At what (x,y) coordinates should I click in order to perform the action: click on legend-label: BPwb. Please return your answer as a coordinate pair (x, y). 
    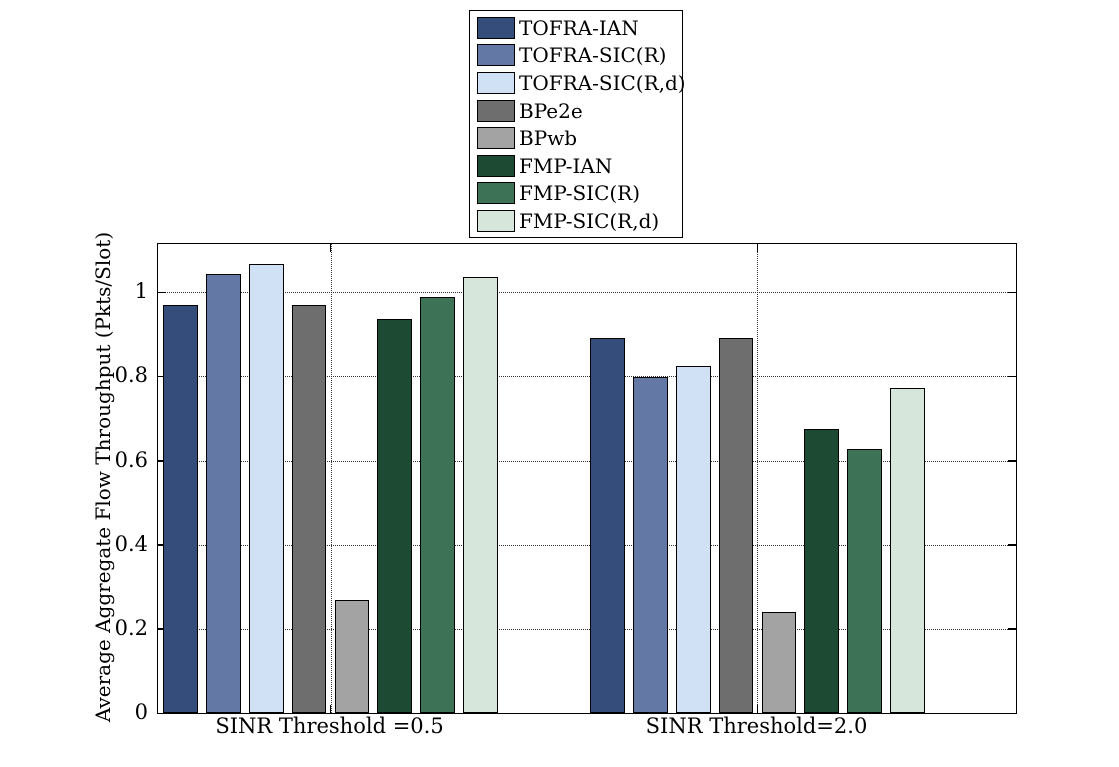
    Looking at the image, I should click on (548, 138).